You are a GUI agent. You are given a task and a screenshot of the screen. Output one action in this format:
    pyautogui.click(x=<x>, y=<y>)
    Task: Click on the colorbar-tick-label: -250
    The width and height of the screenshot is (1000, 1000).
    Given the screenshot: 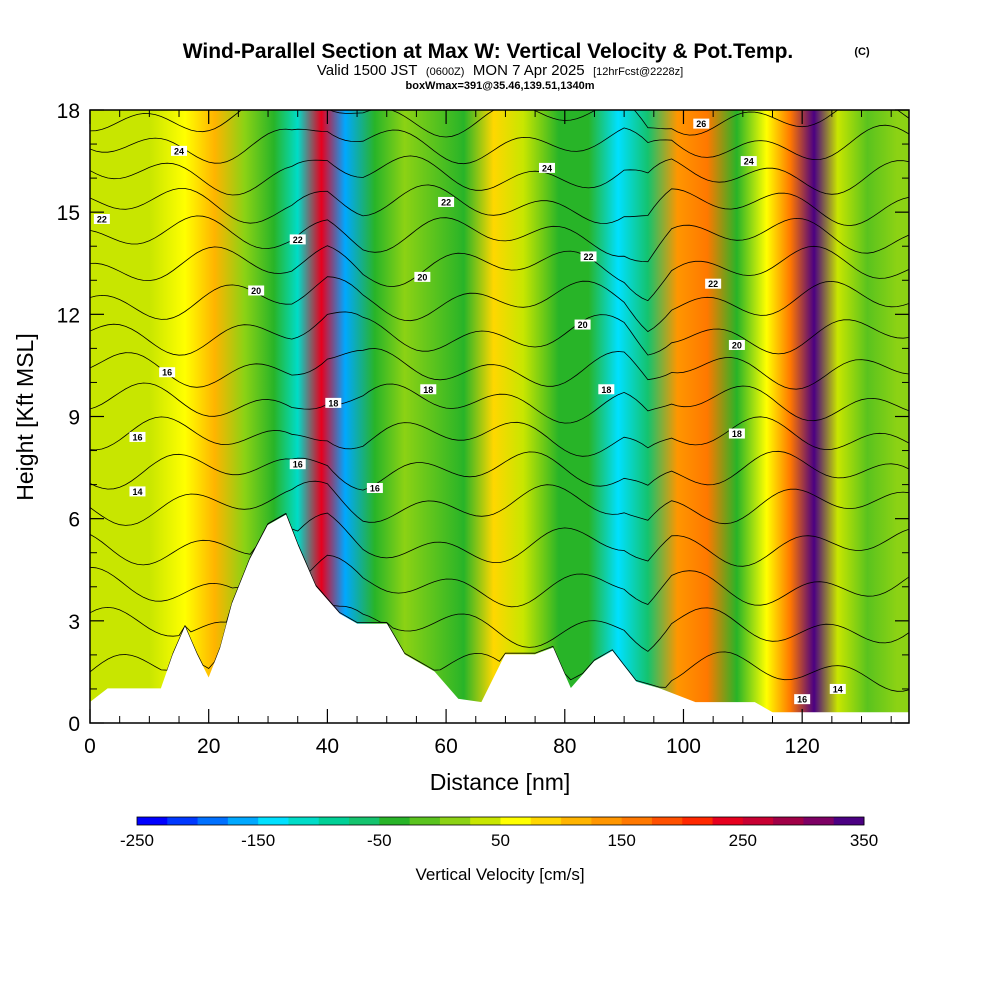 What is the action you would take?
    pyautogui.click(x=137, y=840)
    